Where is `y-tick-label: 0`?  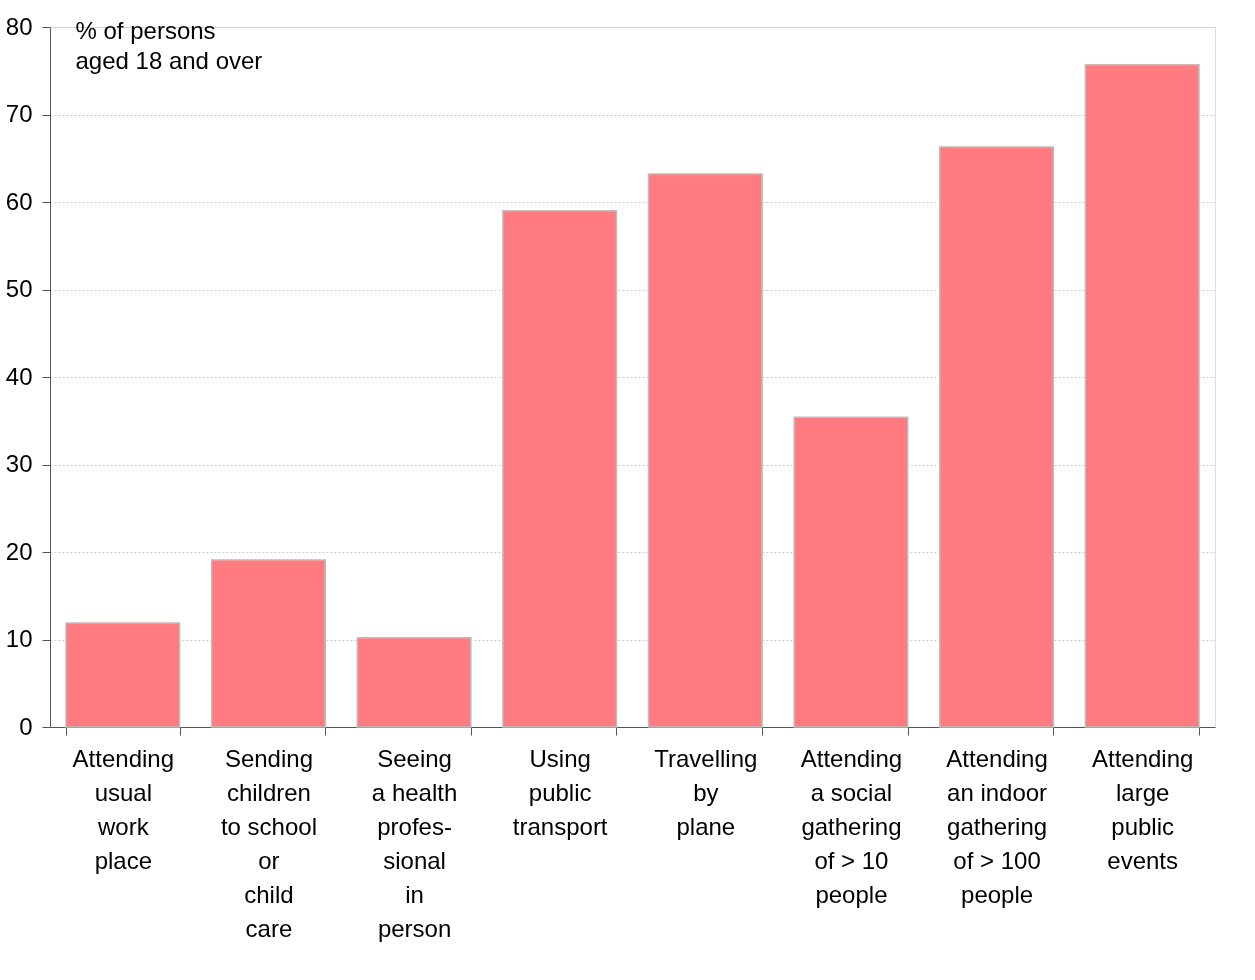 y-tick-label: 0 is located at coordinates (26, 726).